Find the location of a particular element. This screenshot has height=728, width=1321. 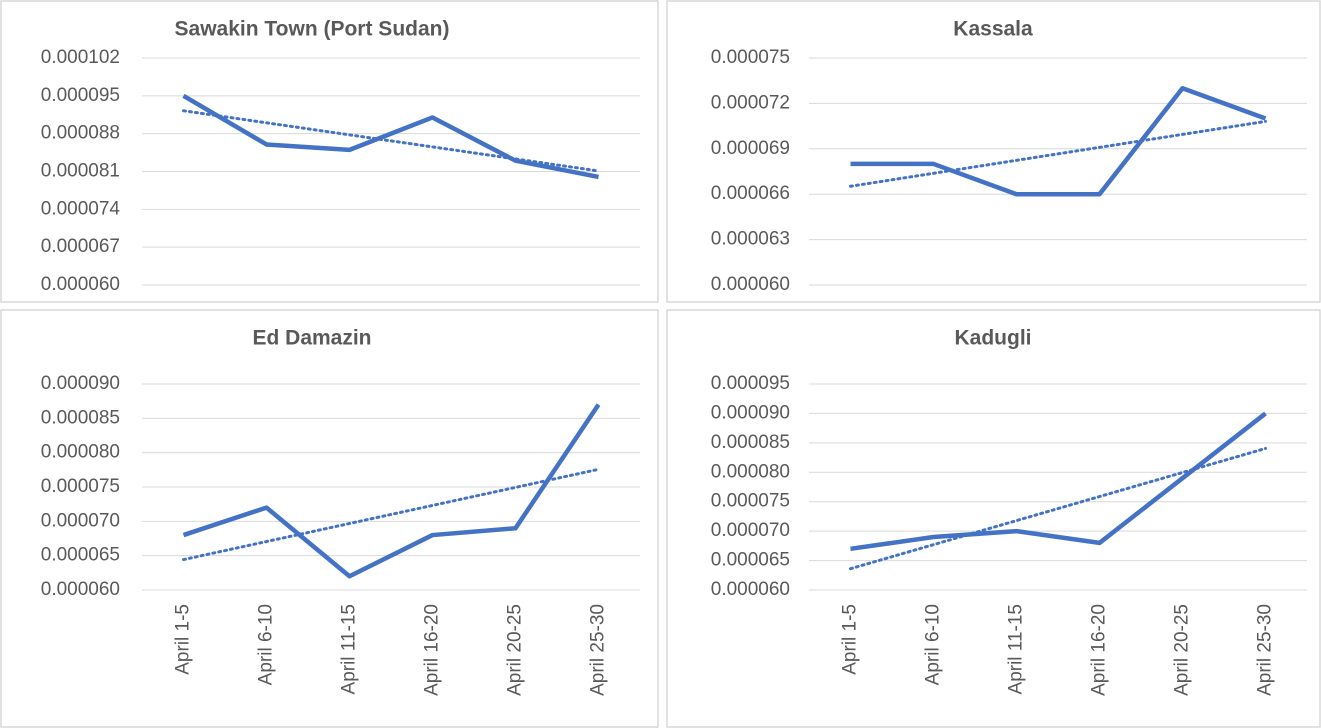

y-tick-label: 0.000069 is located at coordinates (750, 148).